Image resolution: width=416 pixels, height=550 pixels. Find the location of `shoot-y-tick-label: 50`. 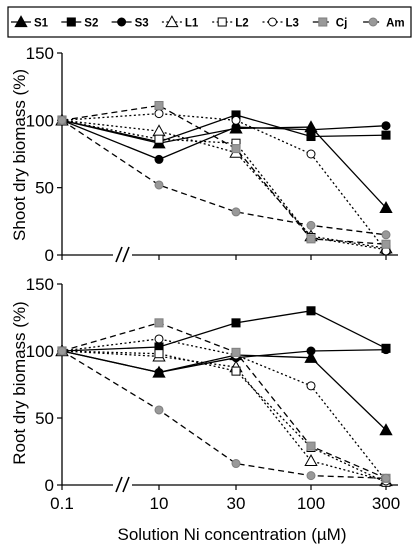

shoot-y-tick-label: 50 is located at coordinates (44, 188).